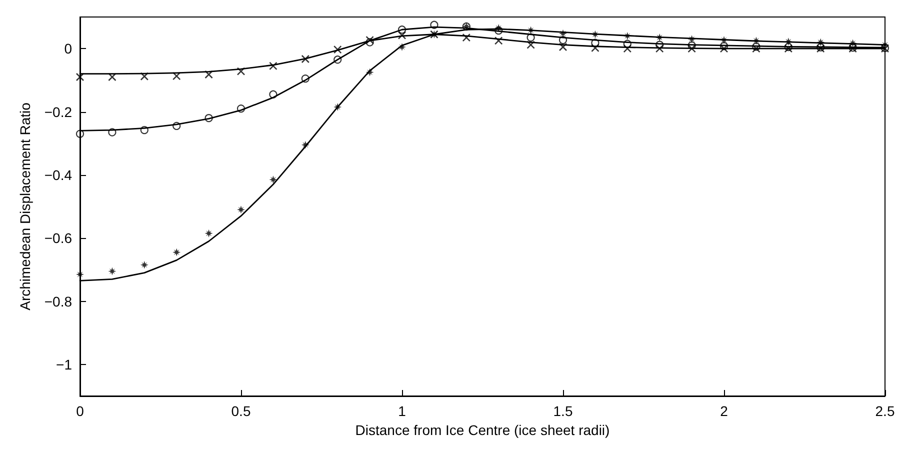 This screenshot has width=907, height=457. What do you see at coordinates (241, 411) in the screenshot?
I see `x-tick-label: 0.5` at bounding box center [241, 411].